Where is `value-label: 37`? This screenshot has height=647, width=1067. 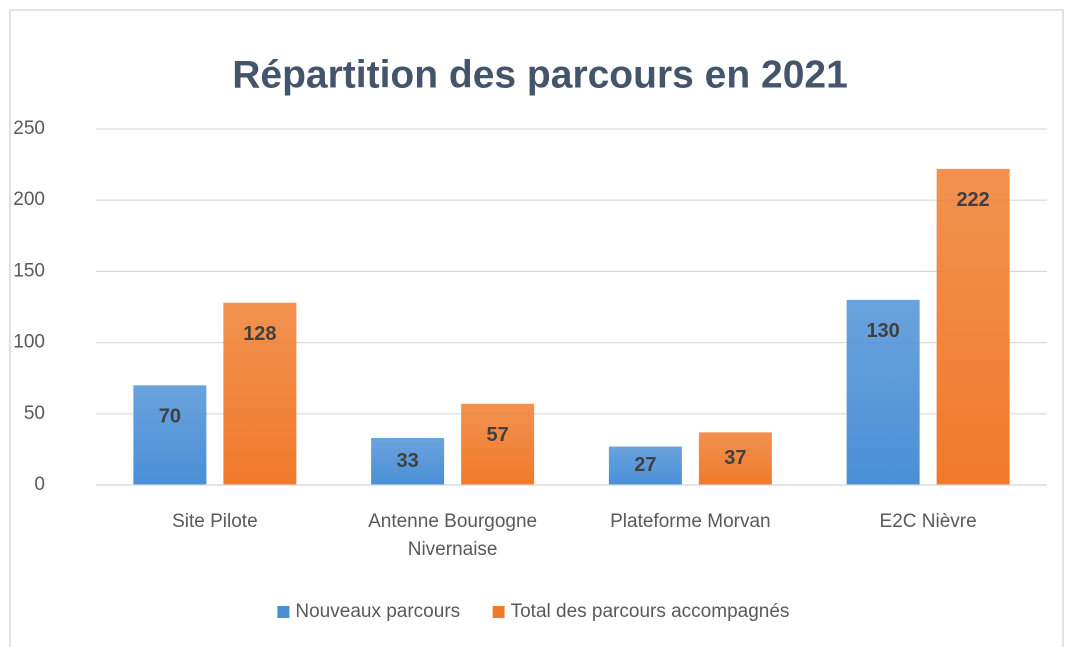
value-label: 37 is located at coordinates (735, 458).